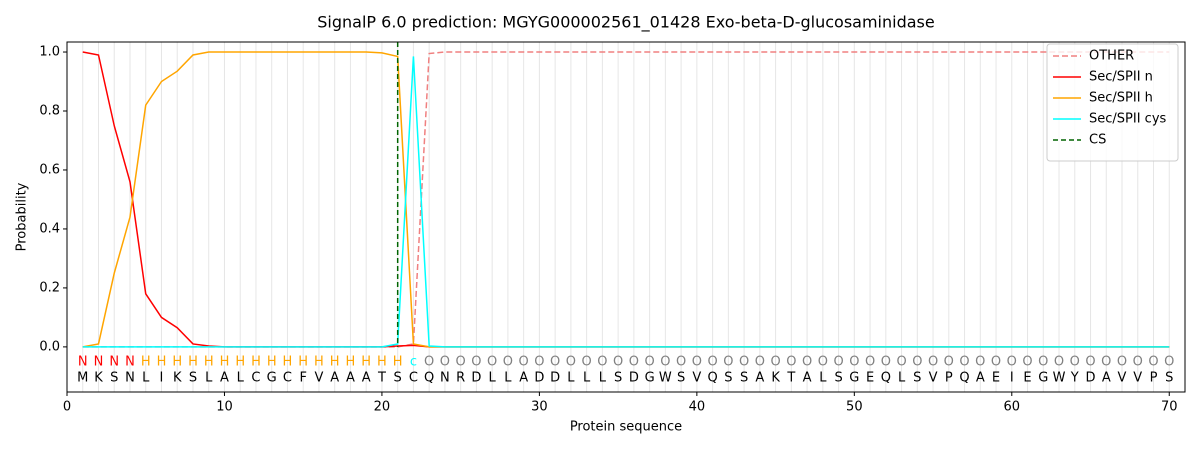  Describe the element at coordinates (1112, 102) in the screenshot. I see `legend-box` at that location.